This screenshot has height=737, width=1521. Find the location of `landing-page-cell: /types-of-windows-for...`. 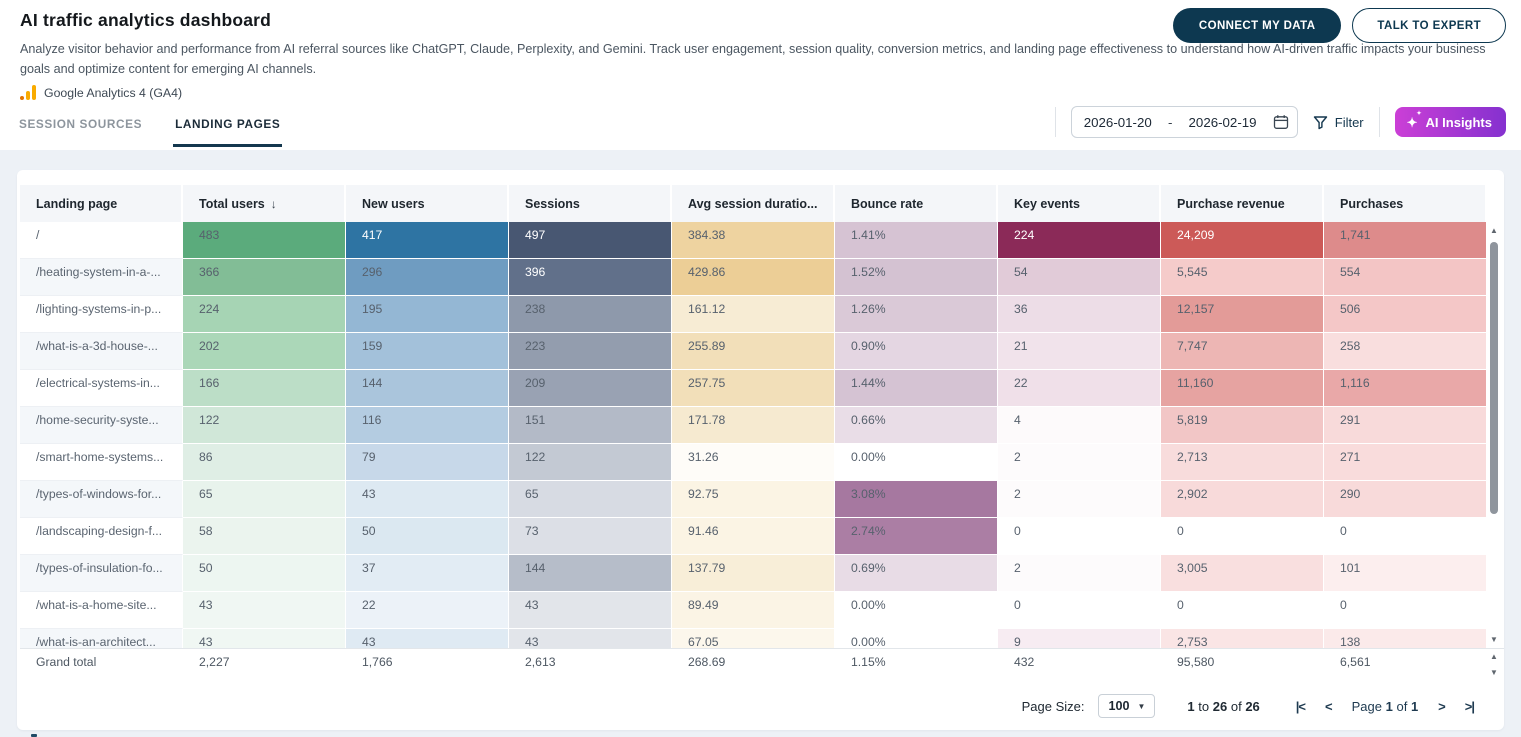

landing-page-cell: /types-of-windows-for... is located at coordinates (101, 499).